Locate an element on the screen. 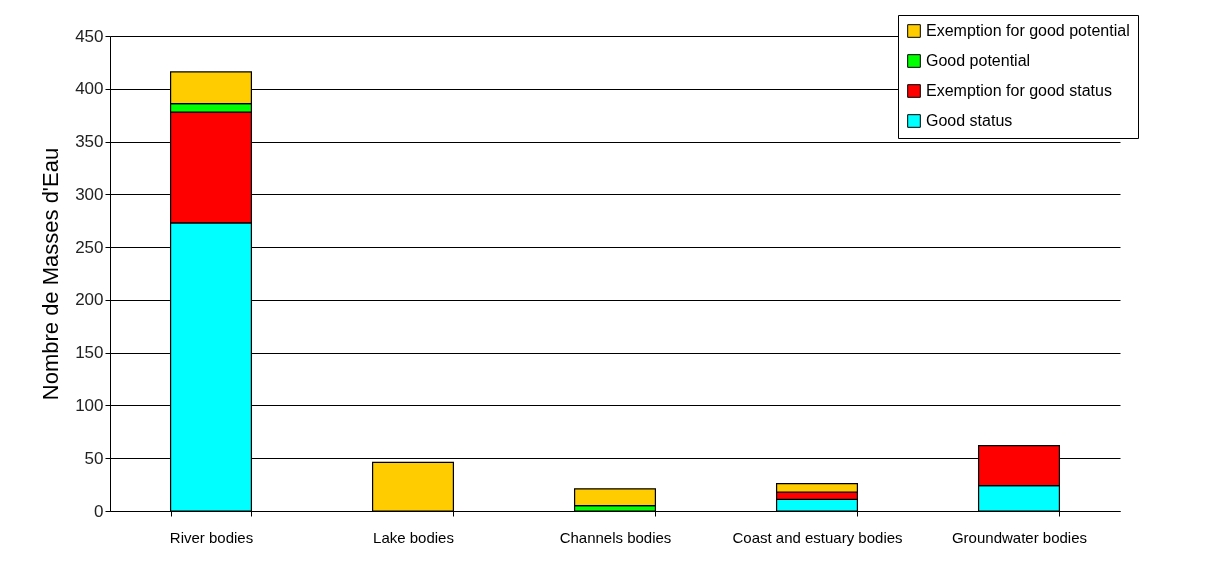 This screenshot has height=577, width=1208. x-tick-label: Groundwater bodies is located at coordinates (1019, 537).